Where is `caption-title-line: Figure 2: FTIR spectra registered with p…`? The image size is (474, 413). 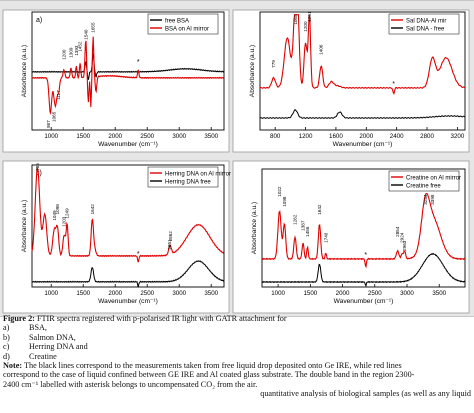 caption-title-line: Figure 2: FTIR spectra registered with p… is located at coordinates (237, 318).